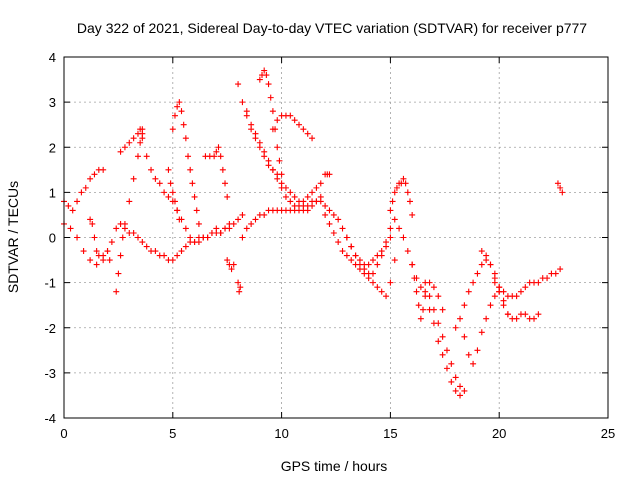 The height and width of the screenshot is (480, 640). What do you see at coordinates (334, 466) in the screenshot?
I see `x-axis-label: GPS time / hours` at bounding box center [334, 466].